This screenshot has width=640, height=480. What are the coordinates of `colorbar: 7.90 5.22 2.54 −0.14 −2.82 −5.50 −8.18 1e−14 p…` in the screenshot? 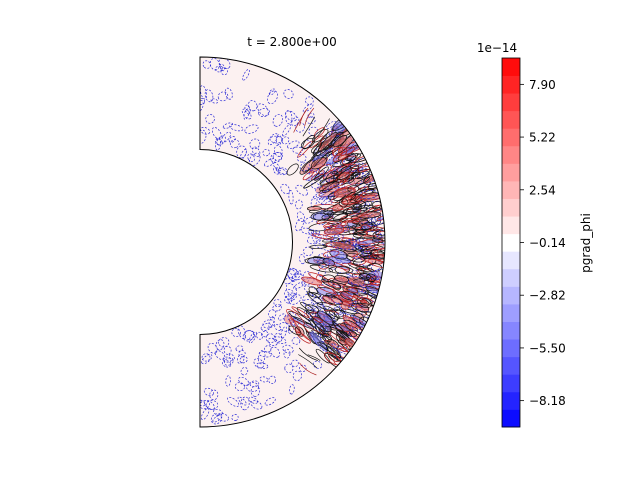 It's located at (535, 234).